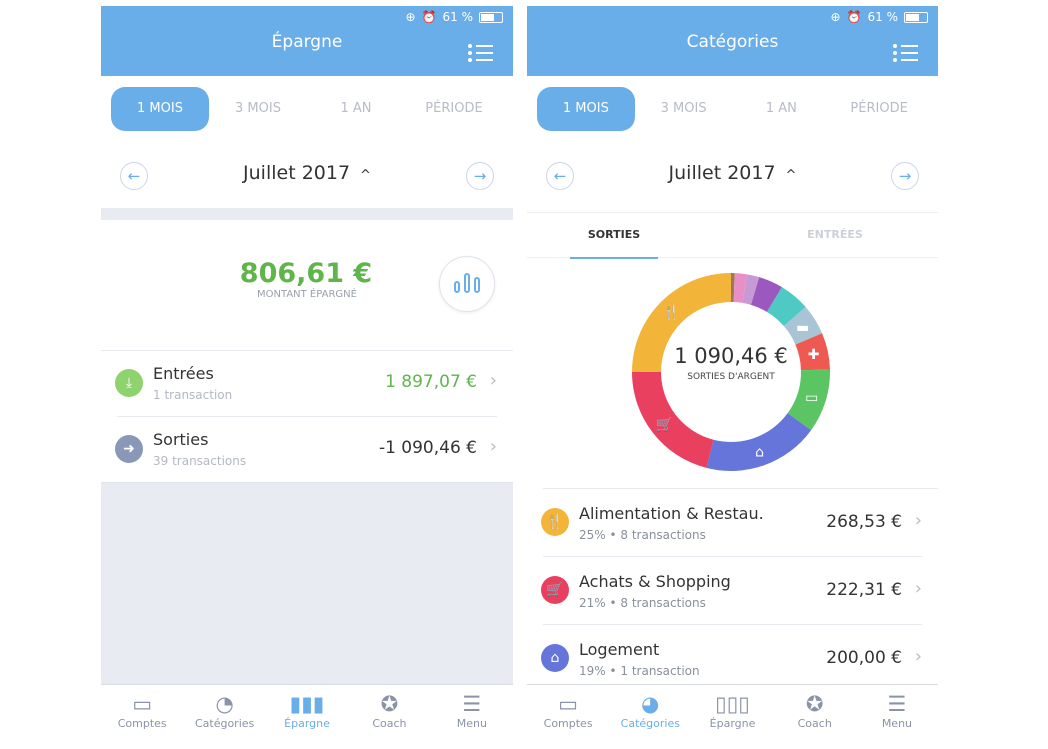 Image resolution: width=1048 pixels, height=749 pixels. I want to click on savings-amount: 806,61 €, so click(306, 273).